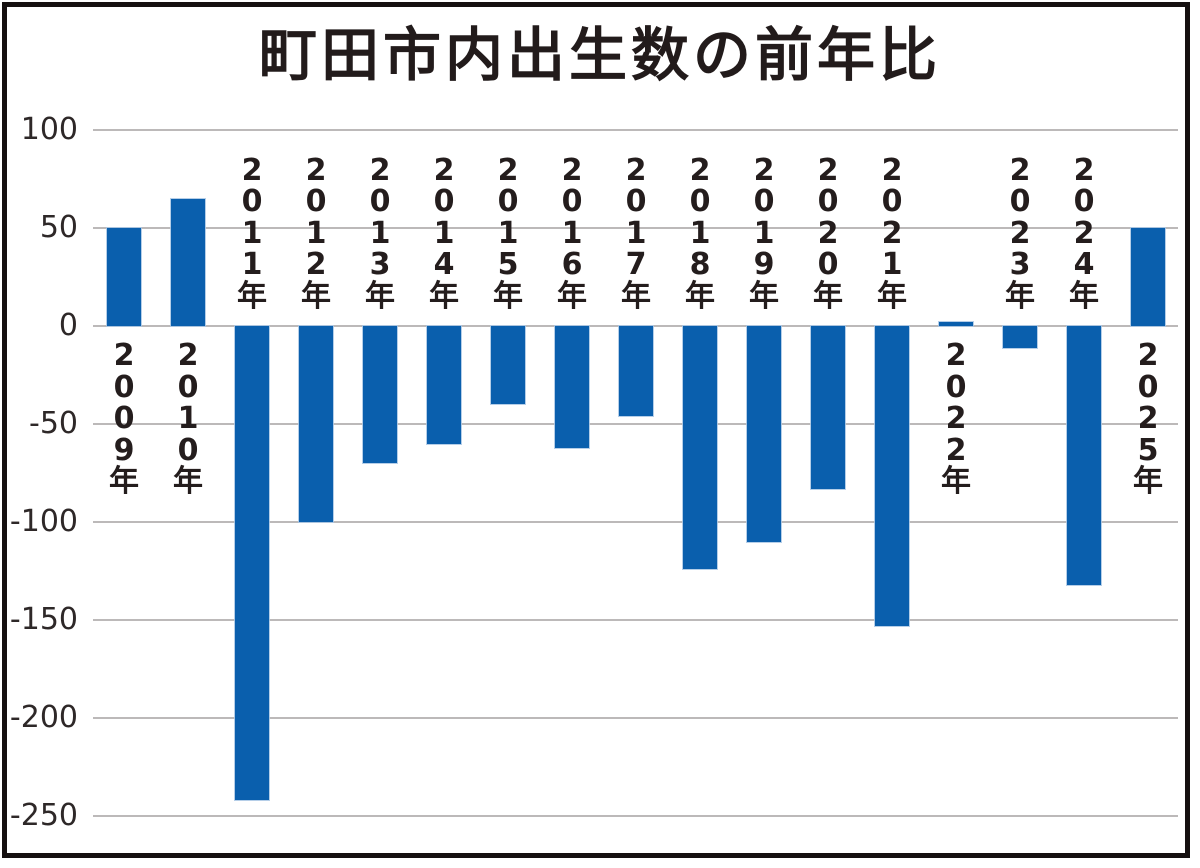 Image resolution: width=1200 pixels, height=868 pixels. Describe the element at coordinates (635, 816) in the screenshot. I see `gridline--250` at that location.